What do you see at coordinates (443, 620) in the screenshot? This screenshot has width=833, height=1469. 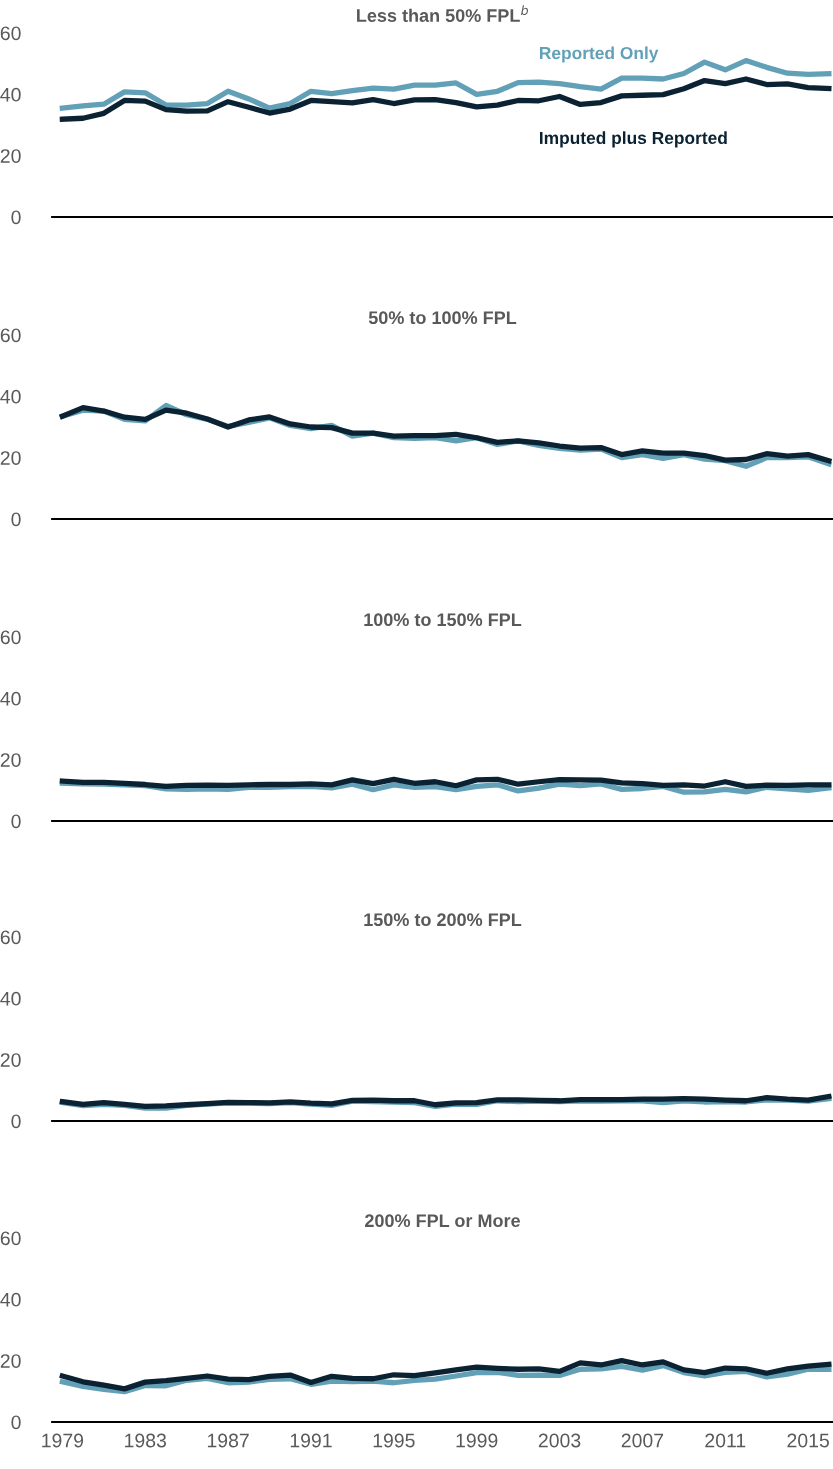 I see `chart-title: 100% to 150% FPL` at bounding box center [443, 620].